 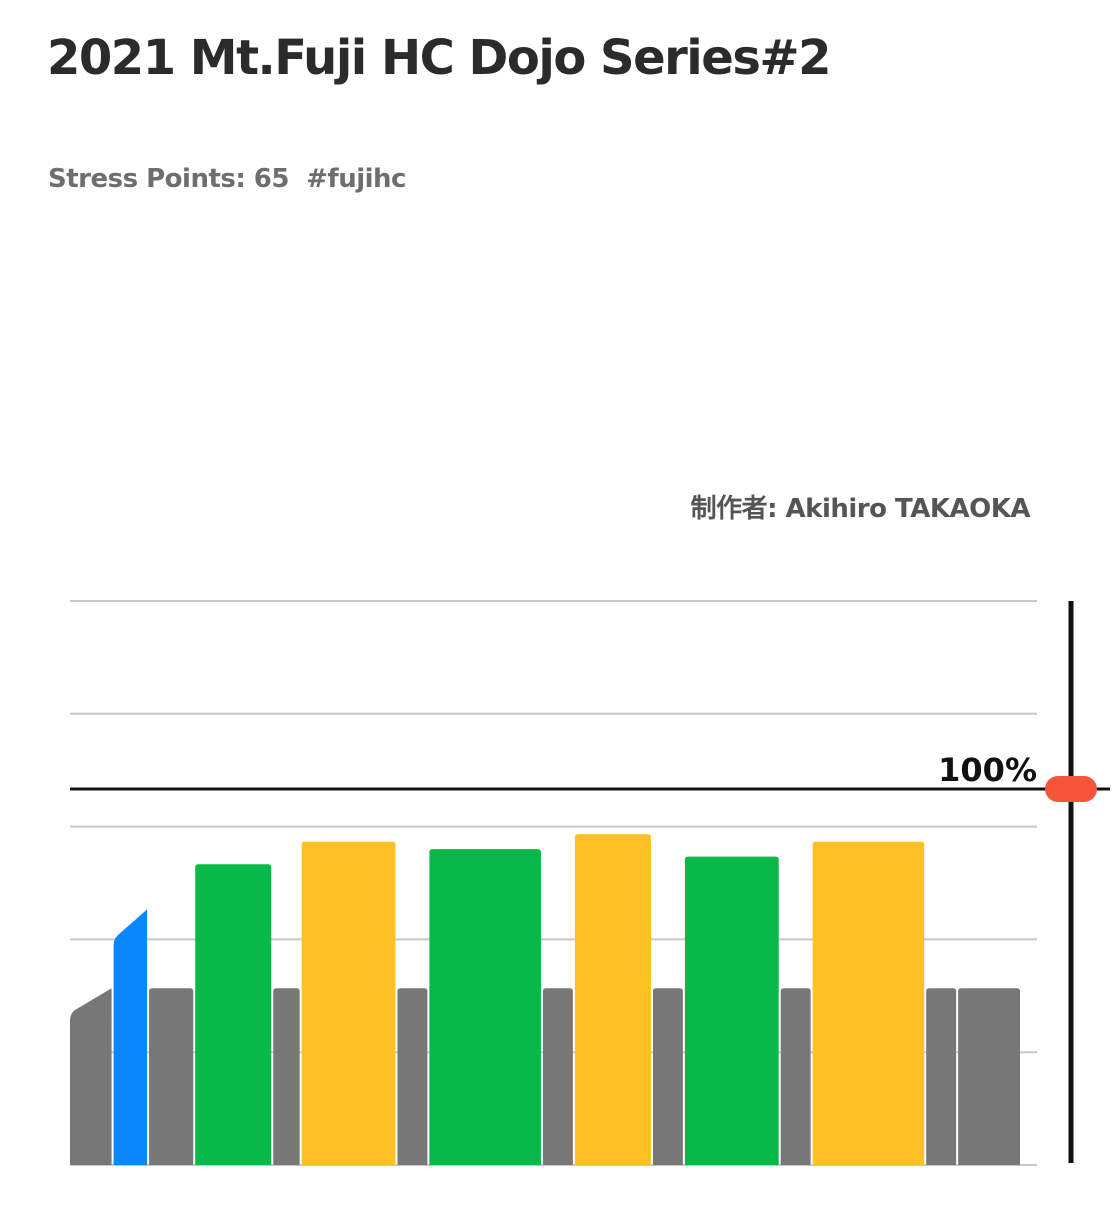 I want to click on author-credit: 制作者: Akihiro TAKAOKA, so click(x=860, y=509).